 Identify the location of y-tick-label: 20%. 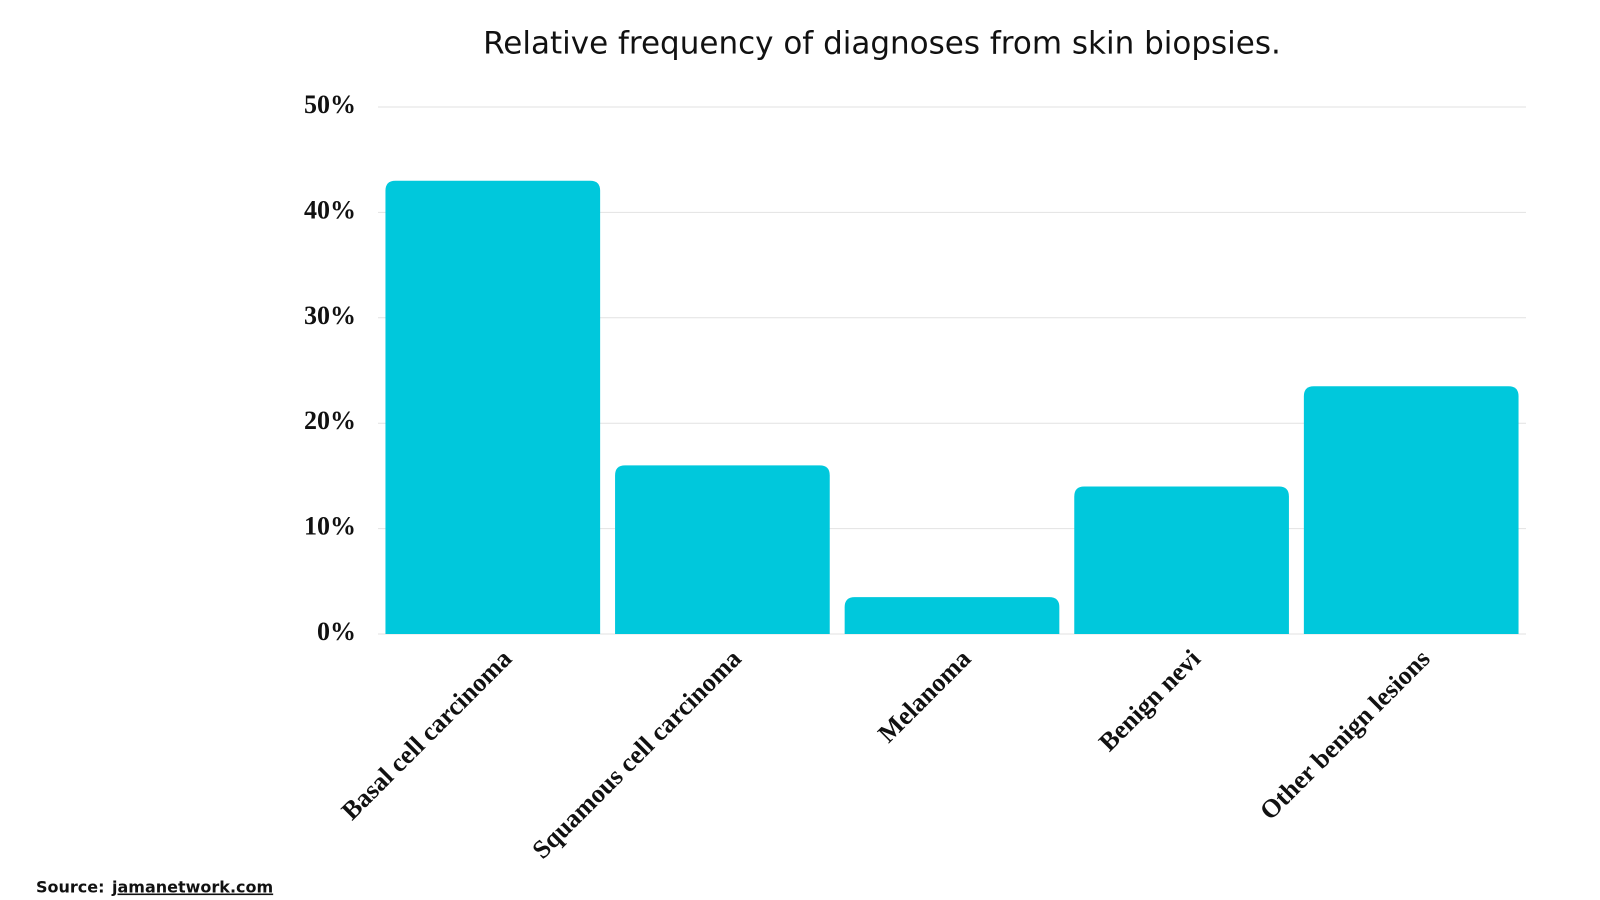
(330, 420).